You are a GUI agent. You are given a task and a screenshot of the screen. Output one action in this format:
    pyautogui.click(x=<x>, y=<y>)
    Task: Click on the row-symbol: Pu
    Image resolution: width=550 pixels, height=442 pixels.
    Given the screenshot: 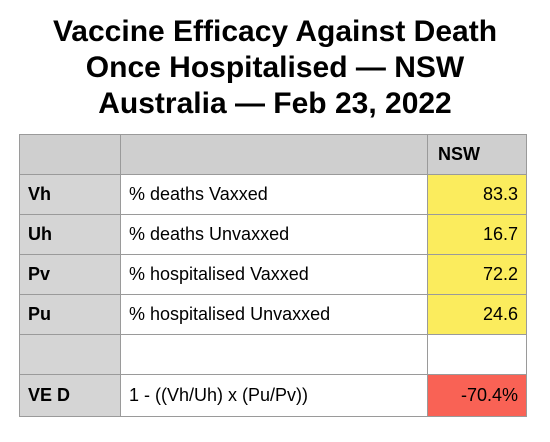 What is the action you would take?
    pyautogui.click(x=70, y=314)
    